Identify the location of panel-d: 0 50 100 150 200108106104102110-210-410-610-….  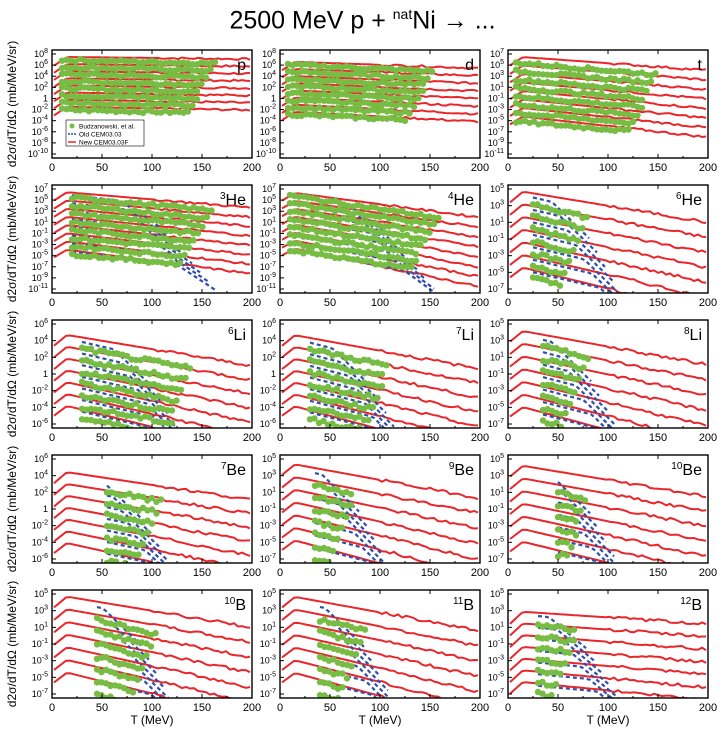
(372, 111).